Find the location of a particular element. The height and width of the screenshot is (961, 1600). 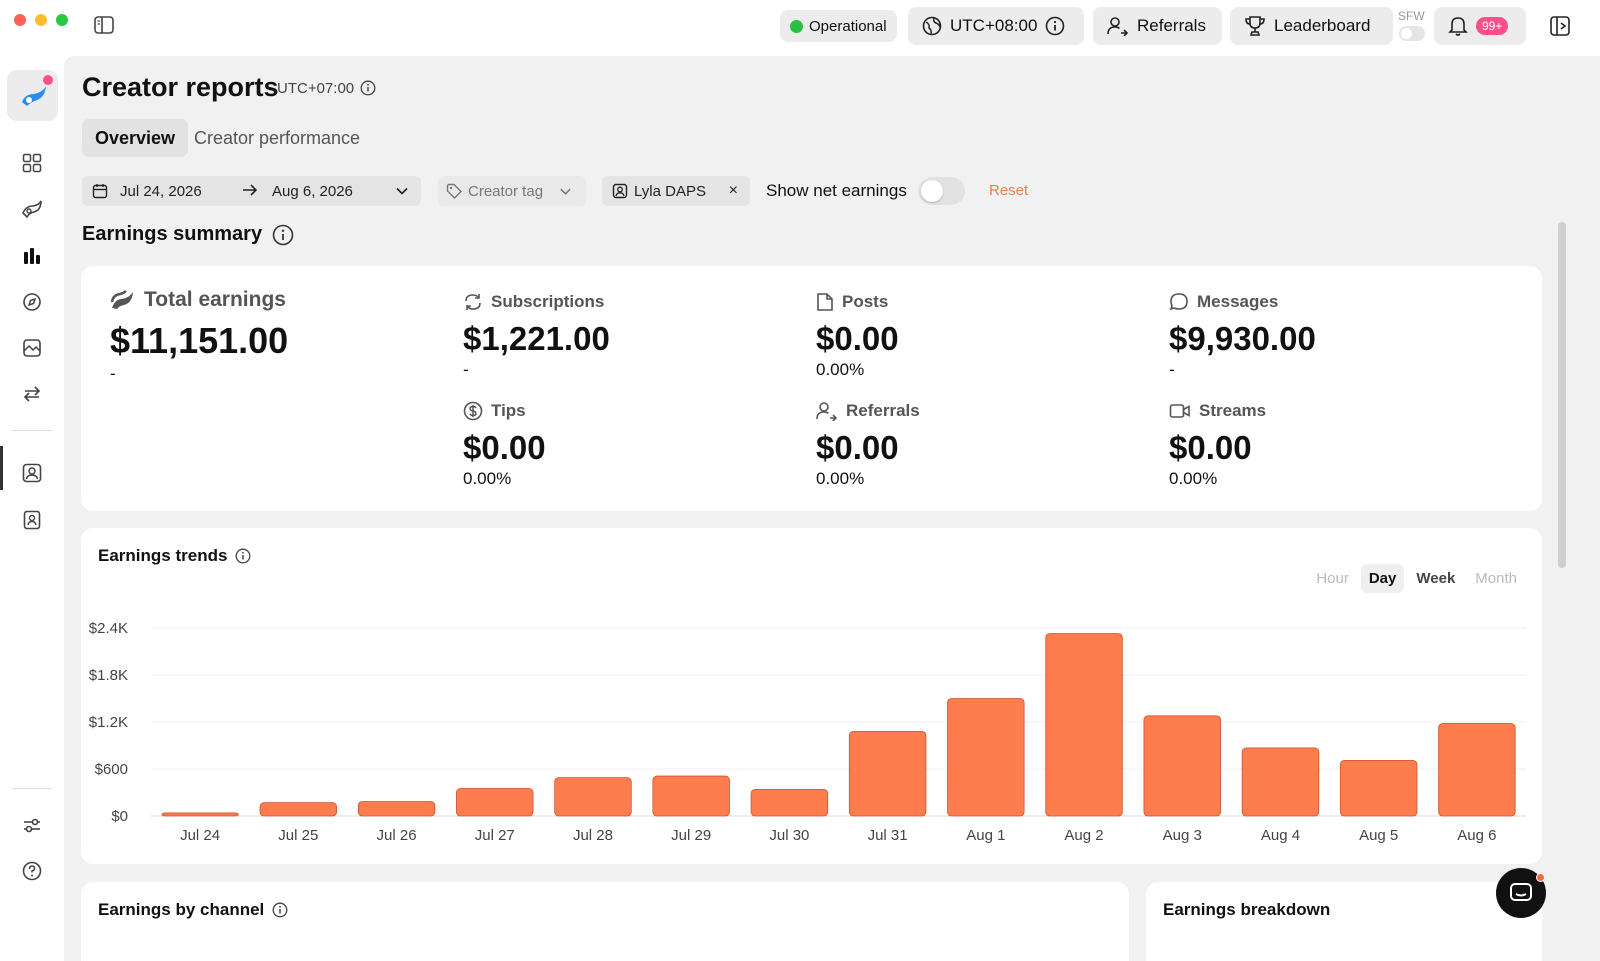

leaderboard-button: Leaderboard is located at coordinates (1311, 26).